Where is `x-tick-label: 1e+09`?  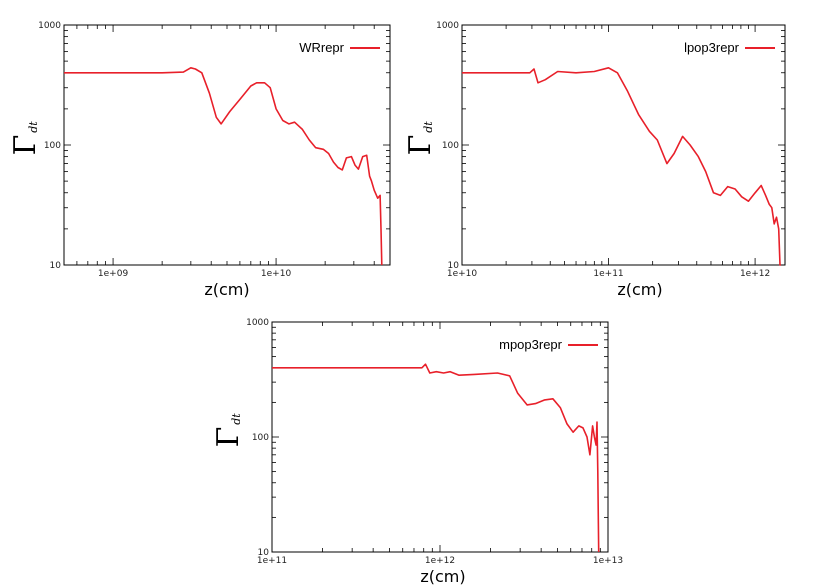 x-tick-label: 1e+09 is located at coordinates (113, 274).